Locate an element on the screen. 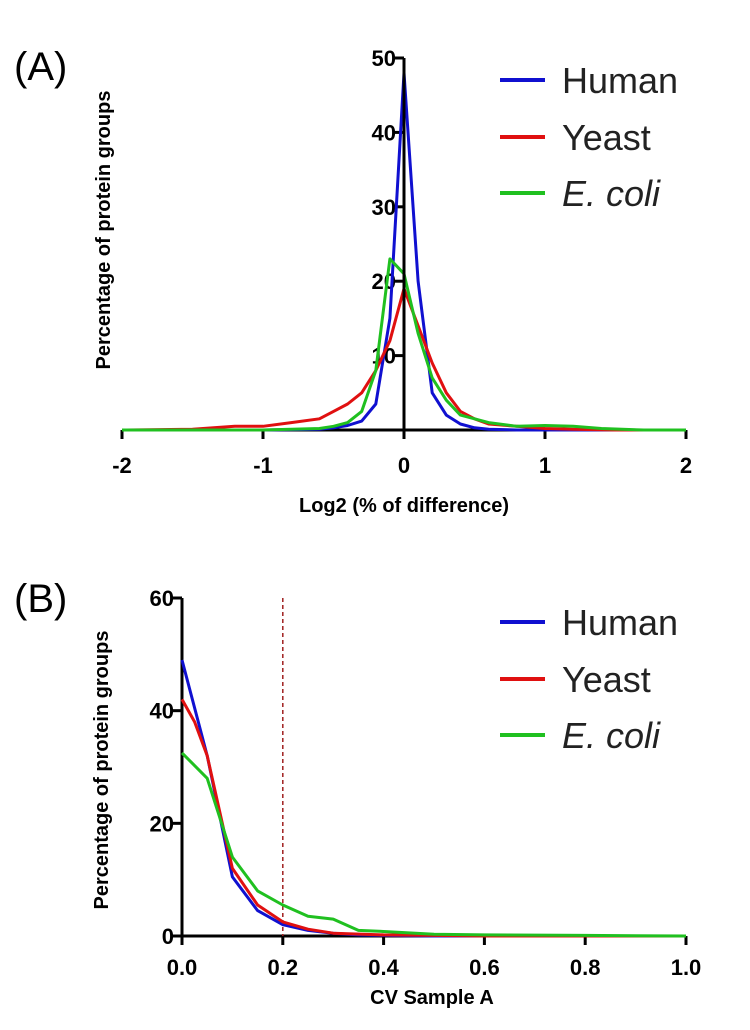  x-tick-label: 1 is located at coordinates (545, 465).